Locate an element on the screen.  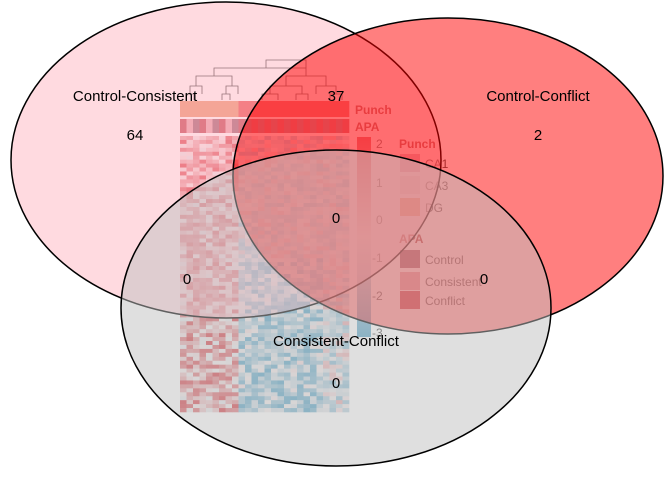
count-cc-and-ccf: 37 is located at coordinates (336, 96).